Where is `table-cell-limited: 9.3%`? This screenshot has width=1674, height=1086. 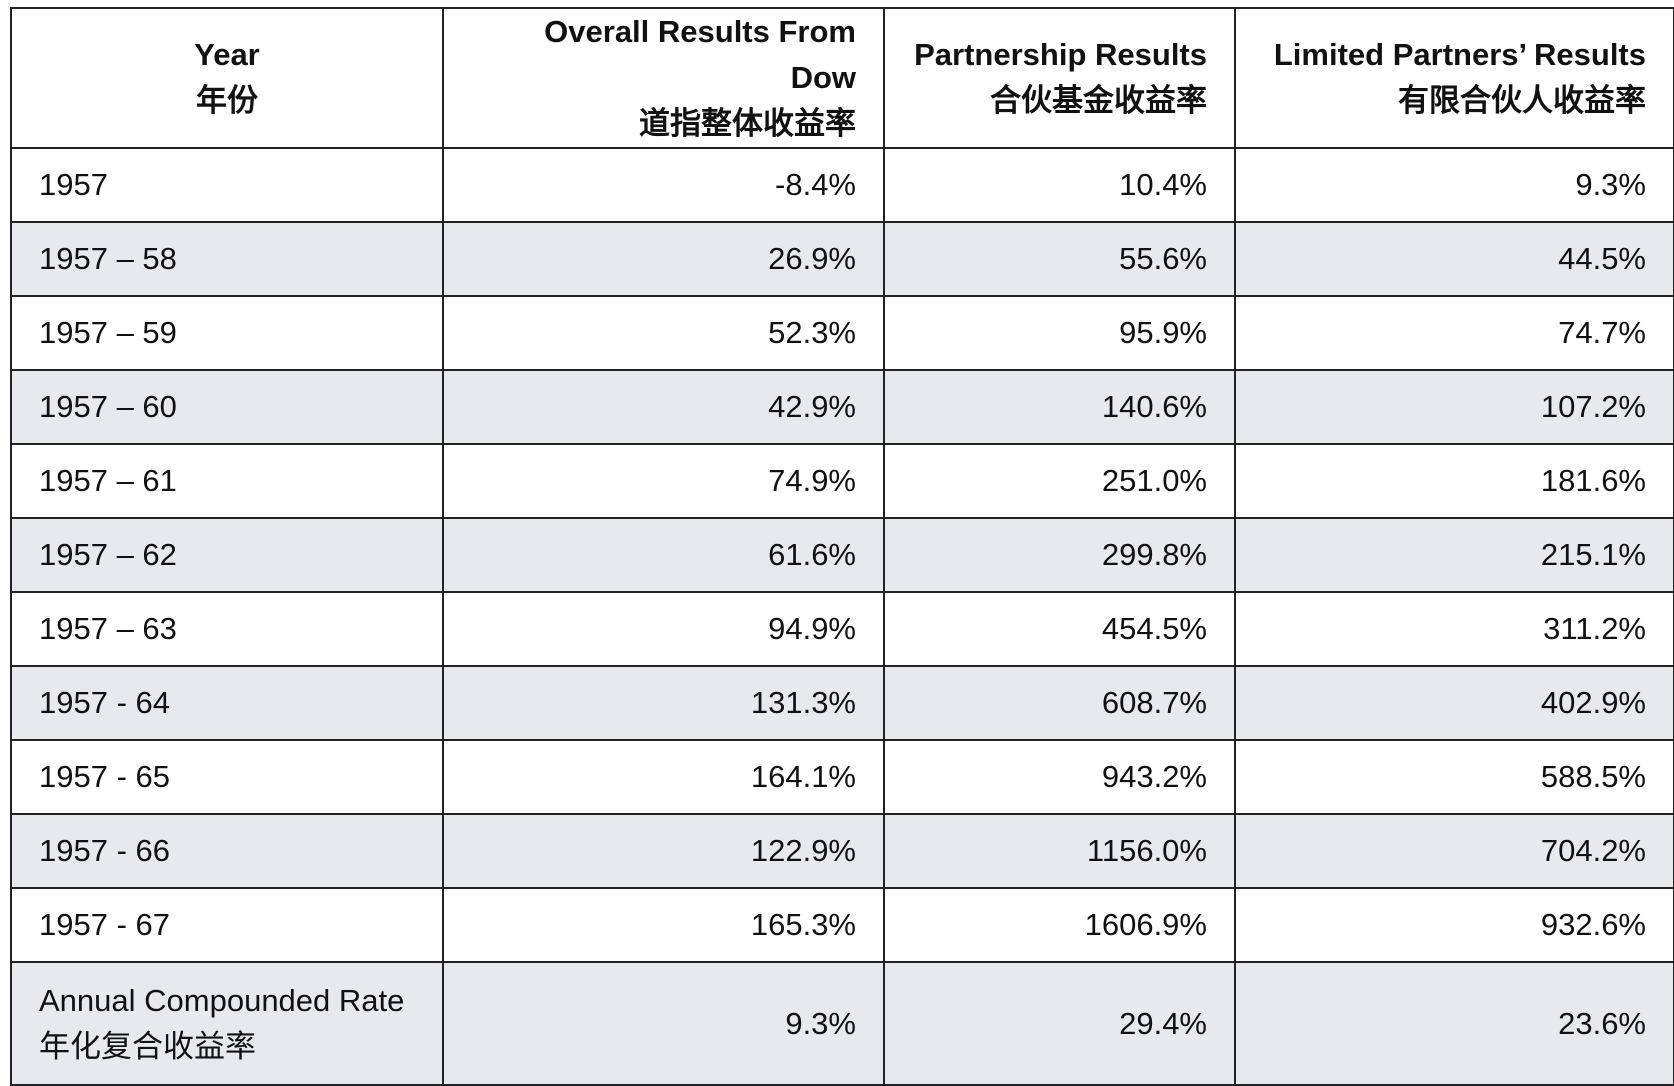
table-cell-limited: 9.3% is located at coordinates (1454, 185).